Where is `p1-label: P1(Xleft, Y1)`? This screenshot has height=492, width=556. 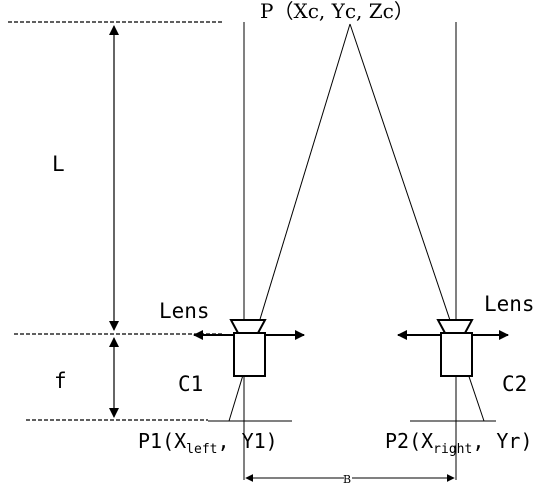 p1-label: P1(Xleft, Y1) is located at coordinates (208, 443).